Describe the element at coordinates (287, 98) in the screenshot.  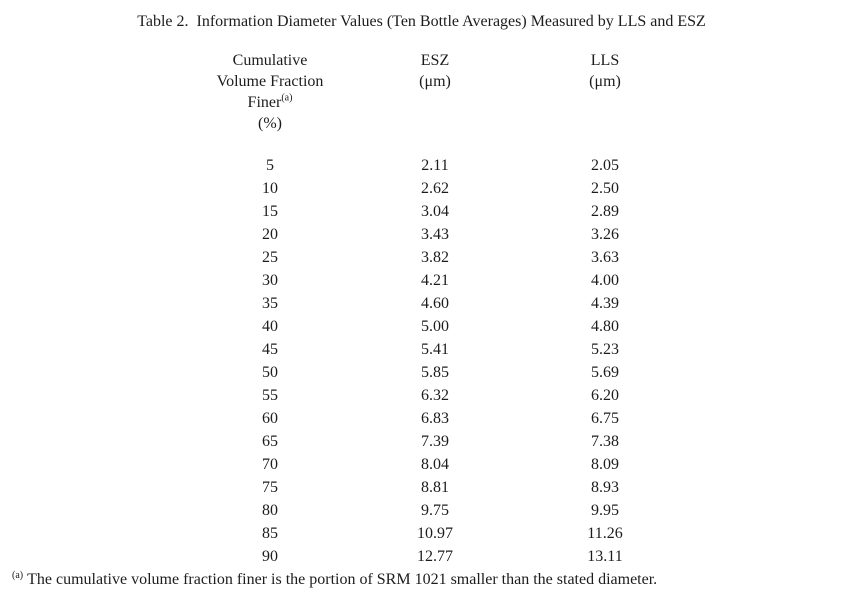
I see `footnote-marker-a: (a)` at that location.